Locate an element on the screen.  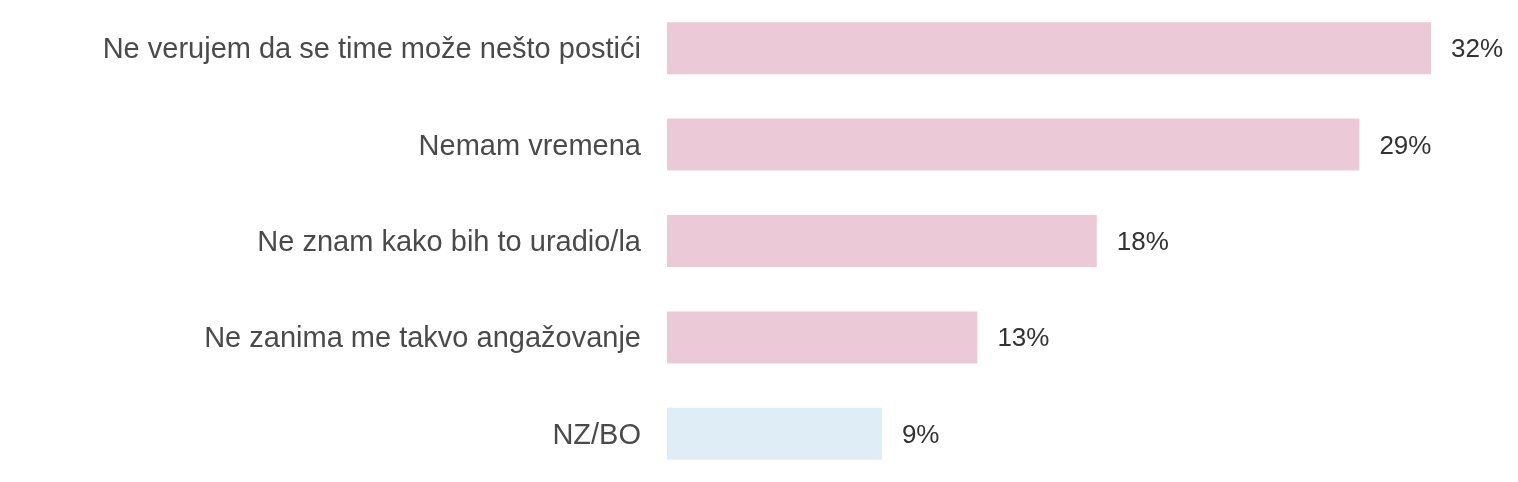
y-tick-label: Nemam vremena is located at coordinates (530, 144).